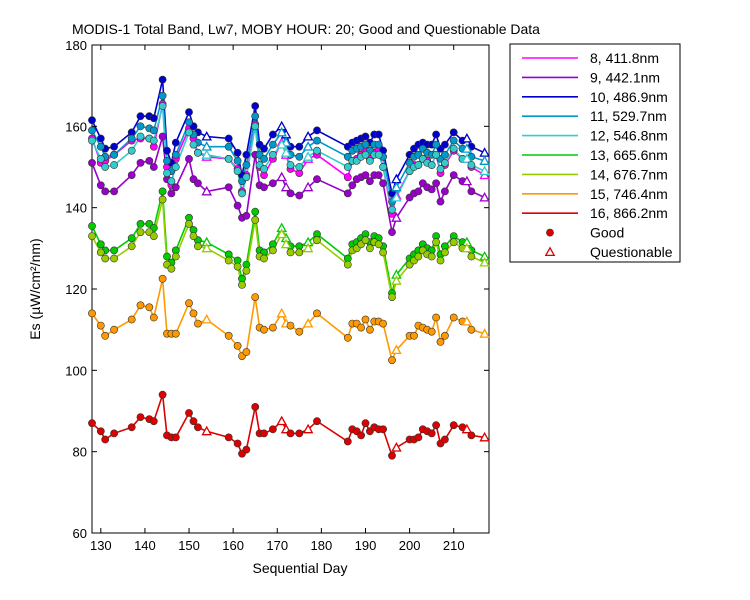 This screenshot has height=600, width=750. What do you see at coordinates (454, 545) in the screenshot?
I see `x-tick-label: 210` at bounding box center [454, 545].